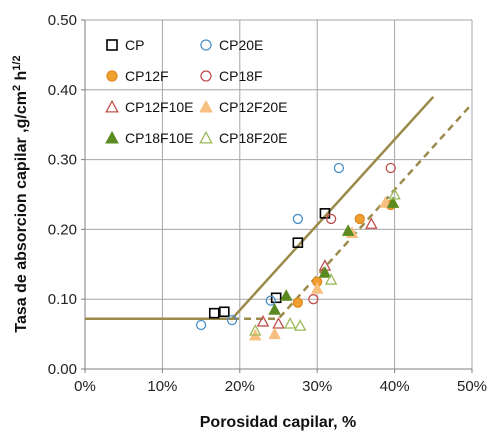 The width and height of the screenshot is (497, 442). What do you see at coordinates (240, 386) in the screenshot?
I see `x-tick-label: 20%` at bounding box center [240, 386].